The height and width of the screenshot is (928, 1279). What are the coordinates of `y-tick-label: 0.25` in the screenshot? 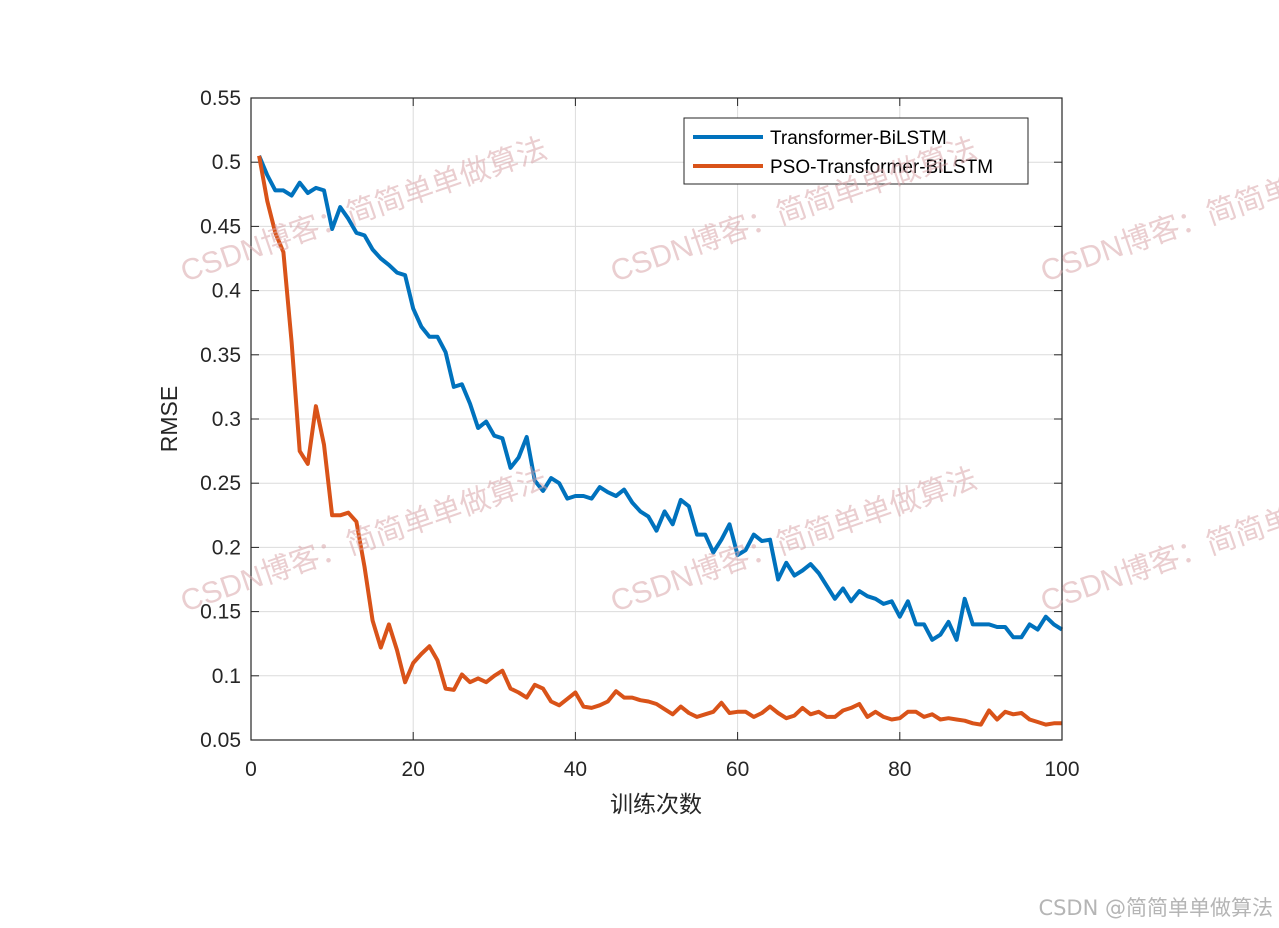 It's located at (220, 483).